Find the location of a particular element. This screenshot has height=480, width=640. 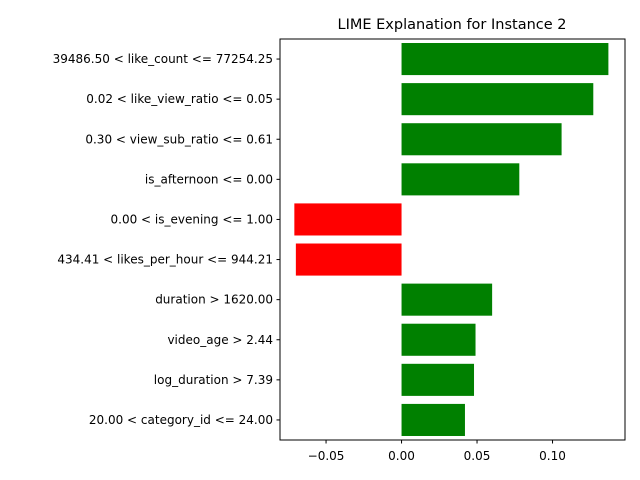

x-axis: −0.05 0.00 0.05 0.10 is located at coordinates (437, 451).